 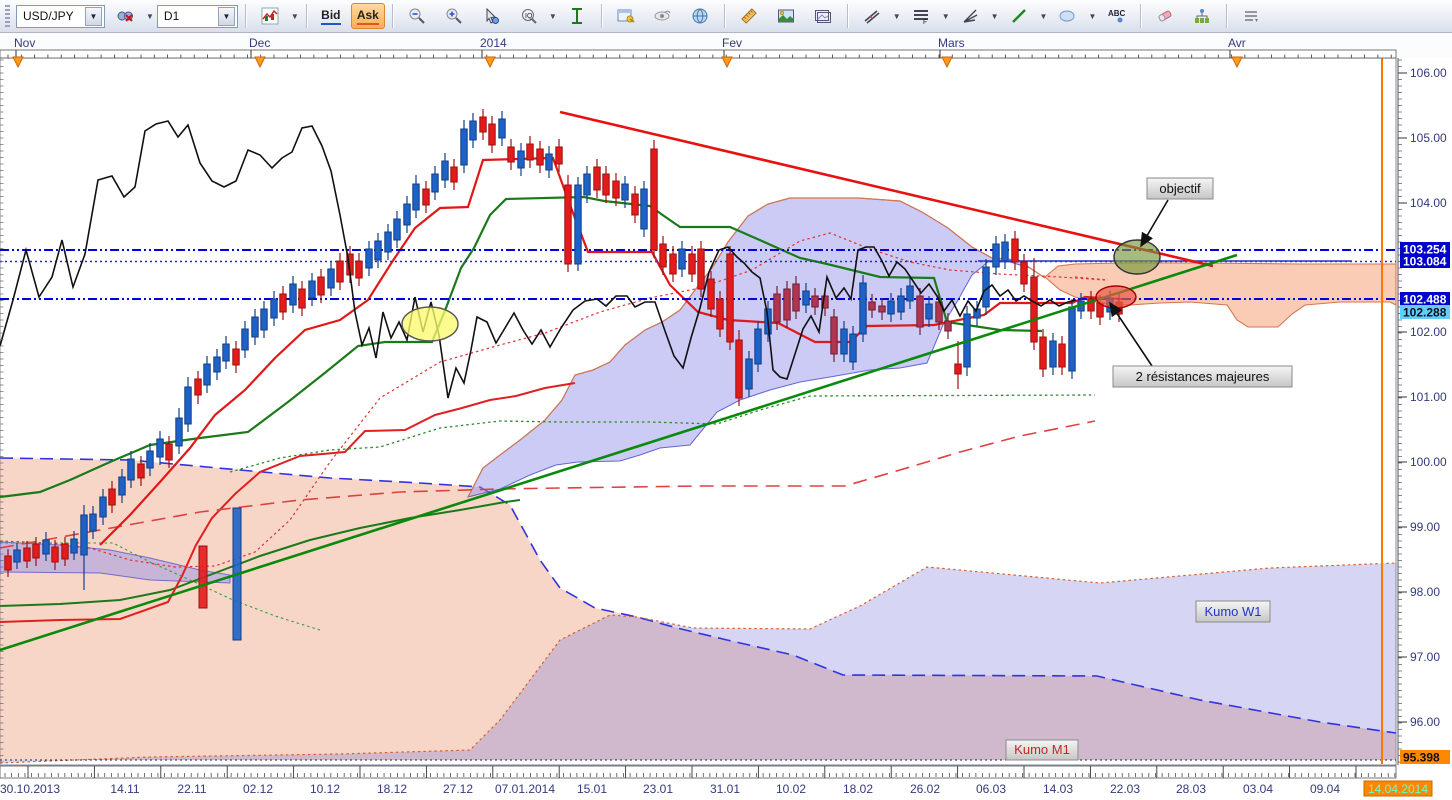 What do you see at coordinates (1202, 16) in the screenshot?
I see `indicators-button` at bounding box center [1202, 16].